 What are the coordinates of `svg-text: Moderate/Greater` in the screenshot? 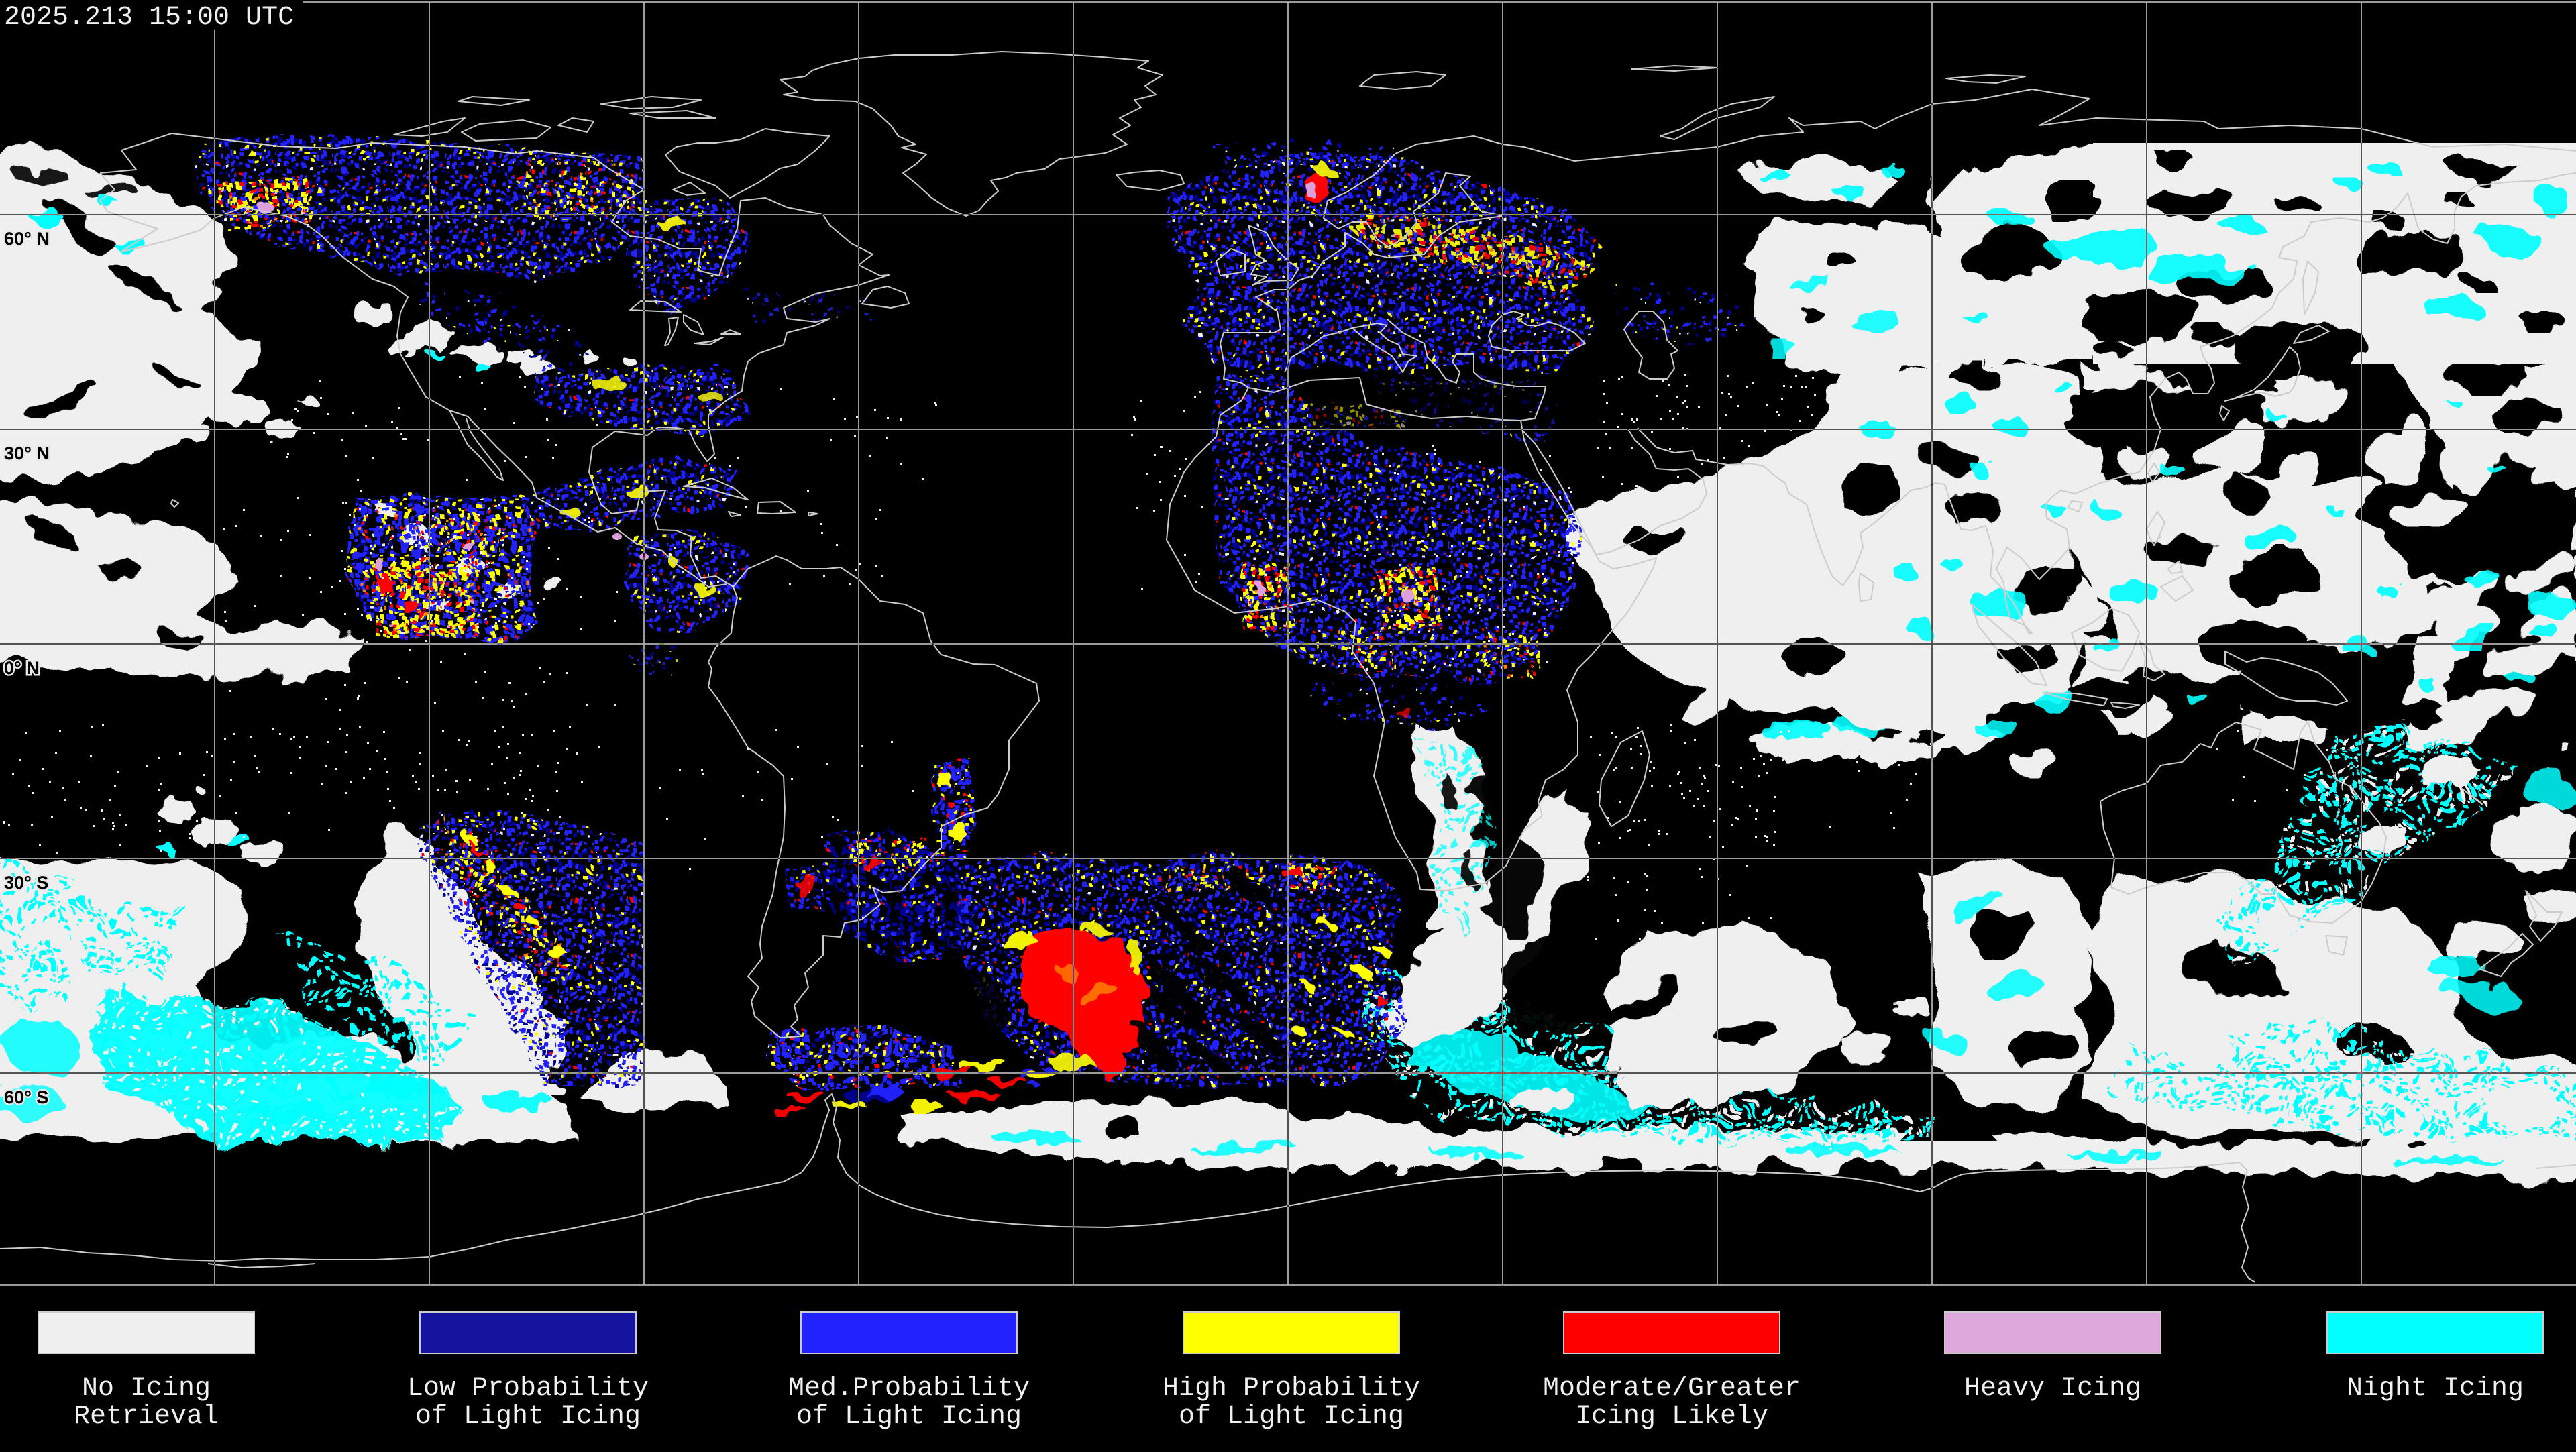 It's located at (1672, 1389).